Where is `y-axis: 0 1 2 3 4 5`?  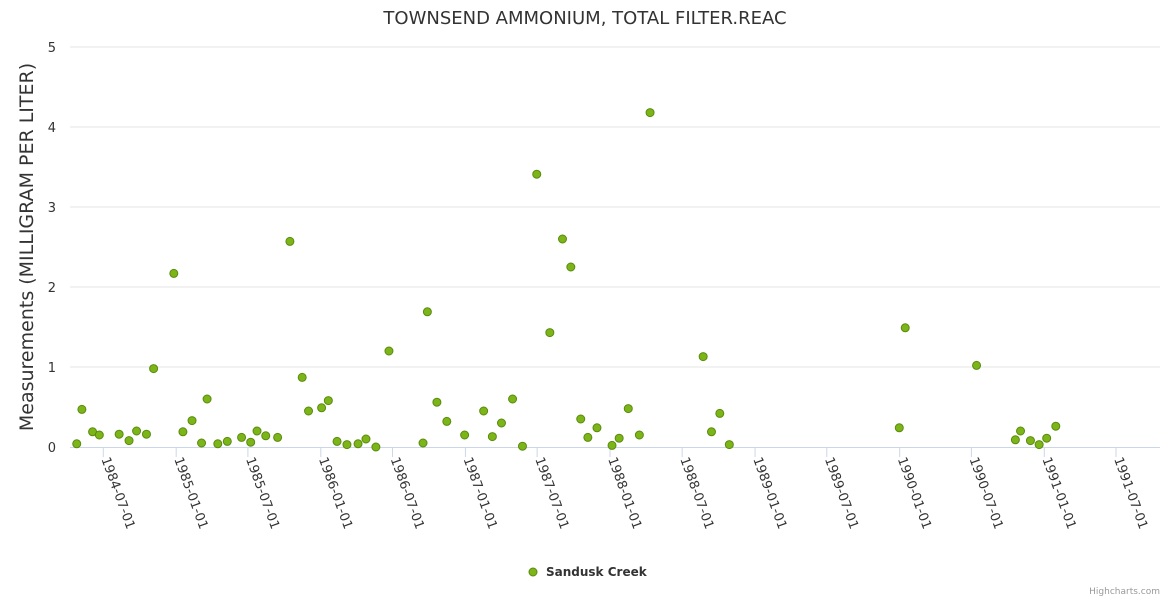
y-axis: 0 1 2 3 4 5 is located at coordinates (52, 248).